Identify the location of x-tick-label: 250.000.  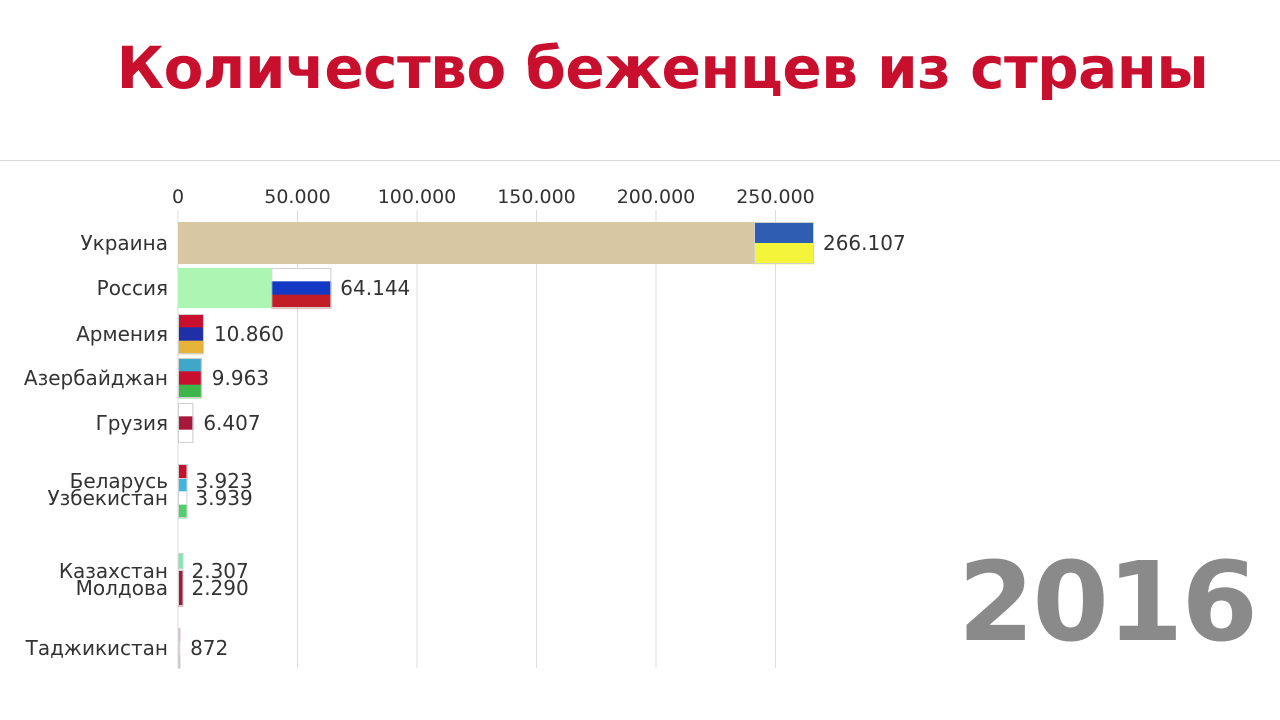
(775, 197).